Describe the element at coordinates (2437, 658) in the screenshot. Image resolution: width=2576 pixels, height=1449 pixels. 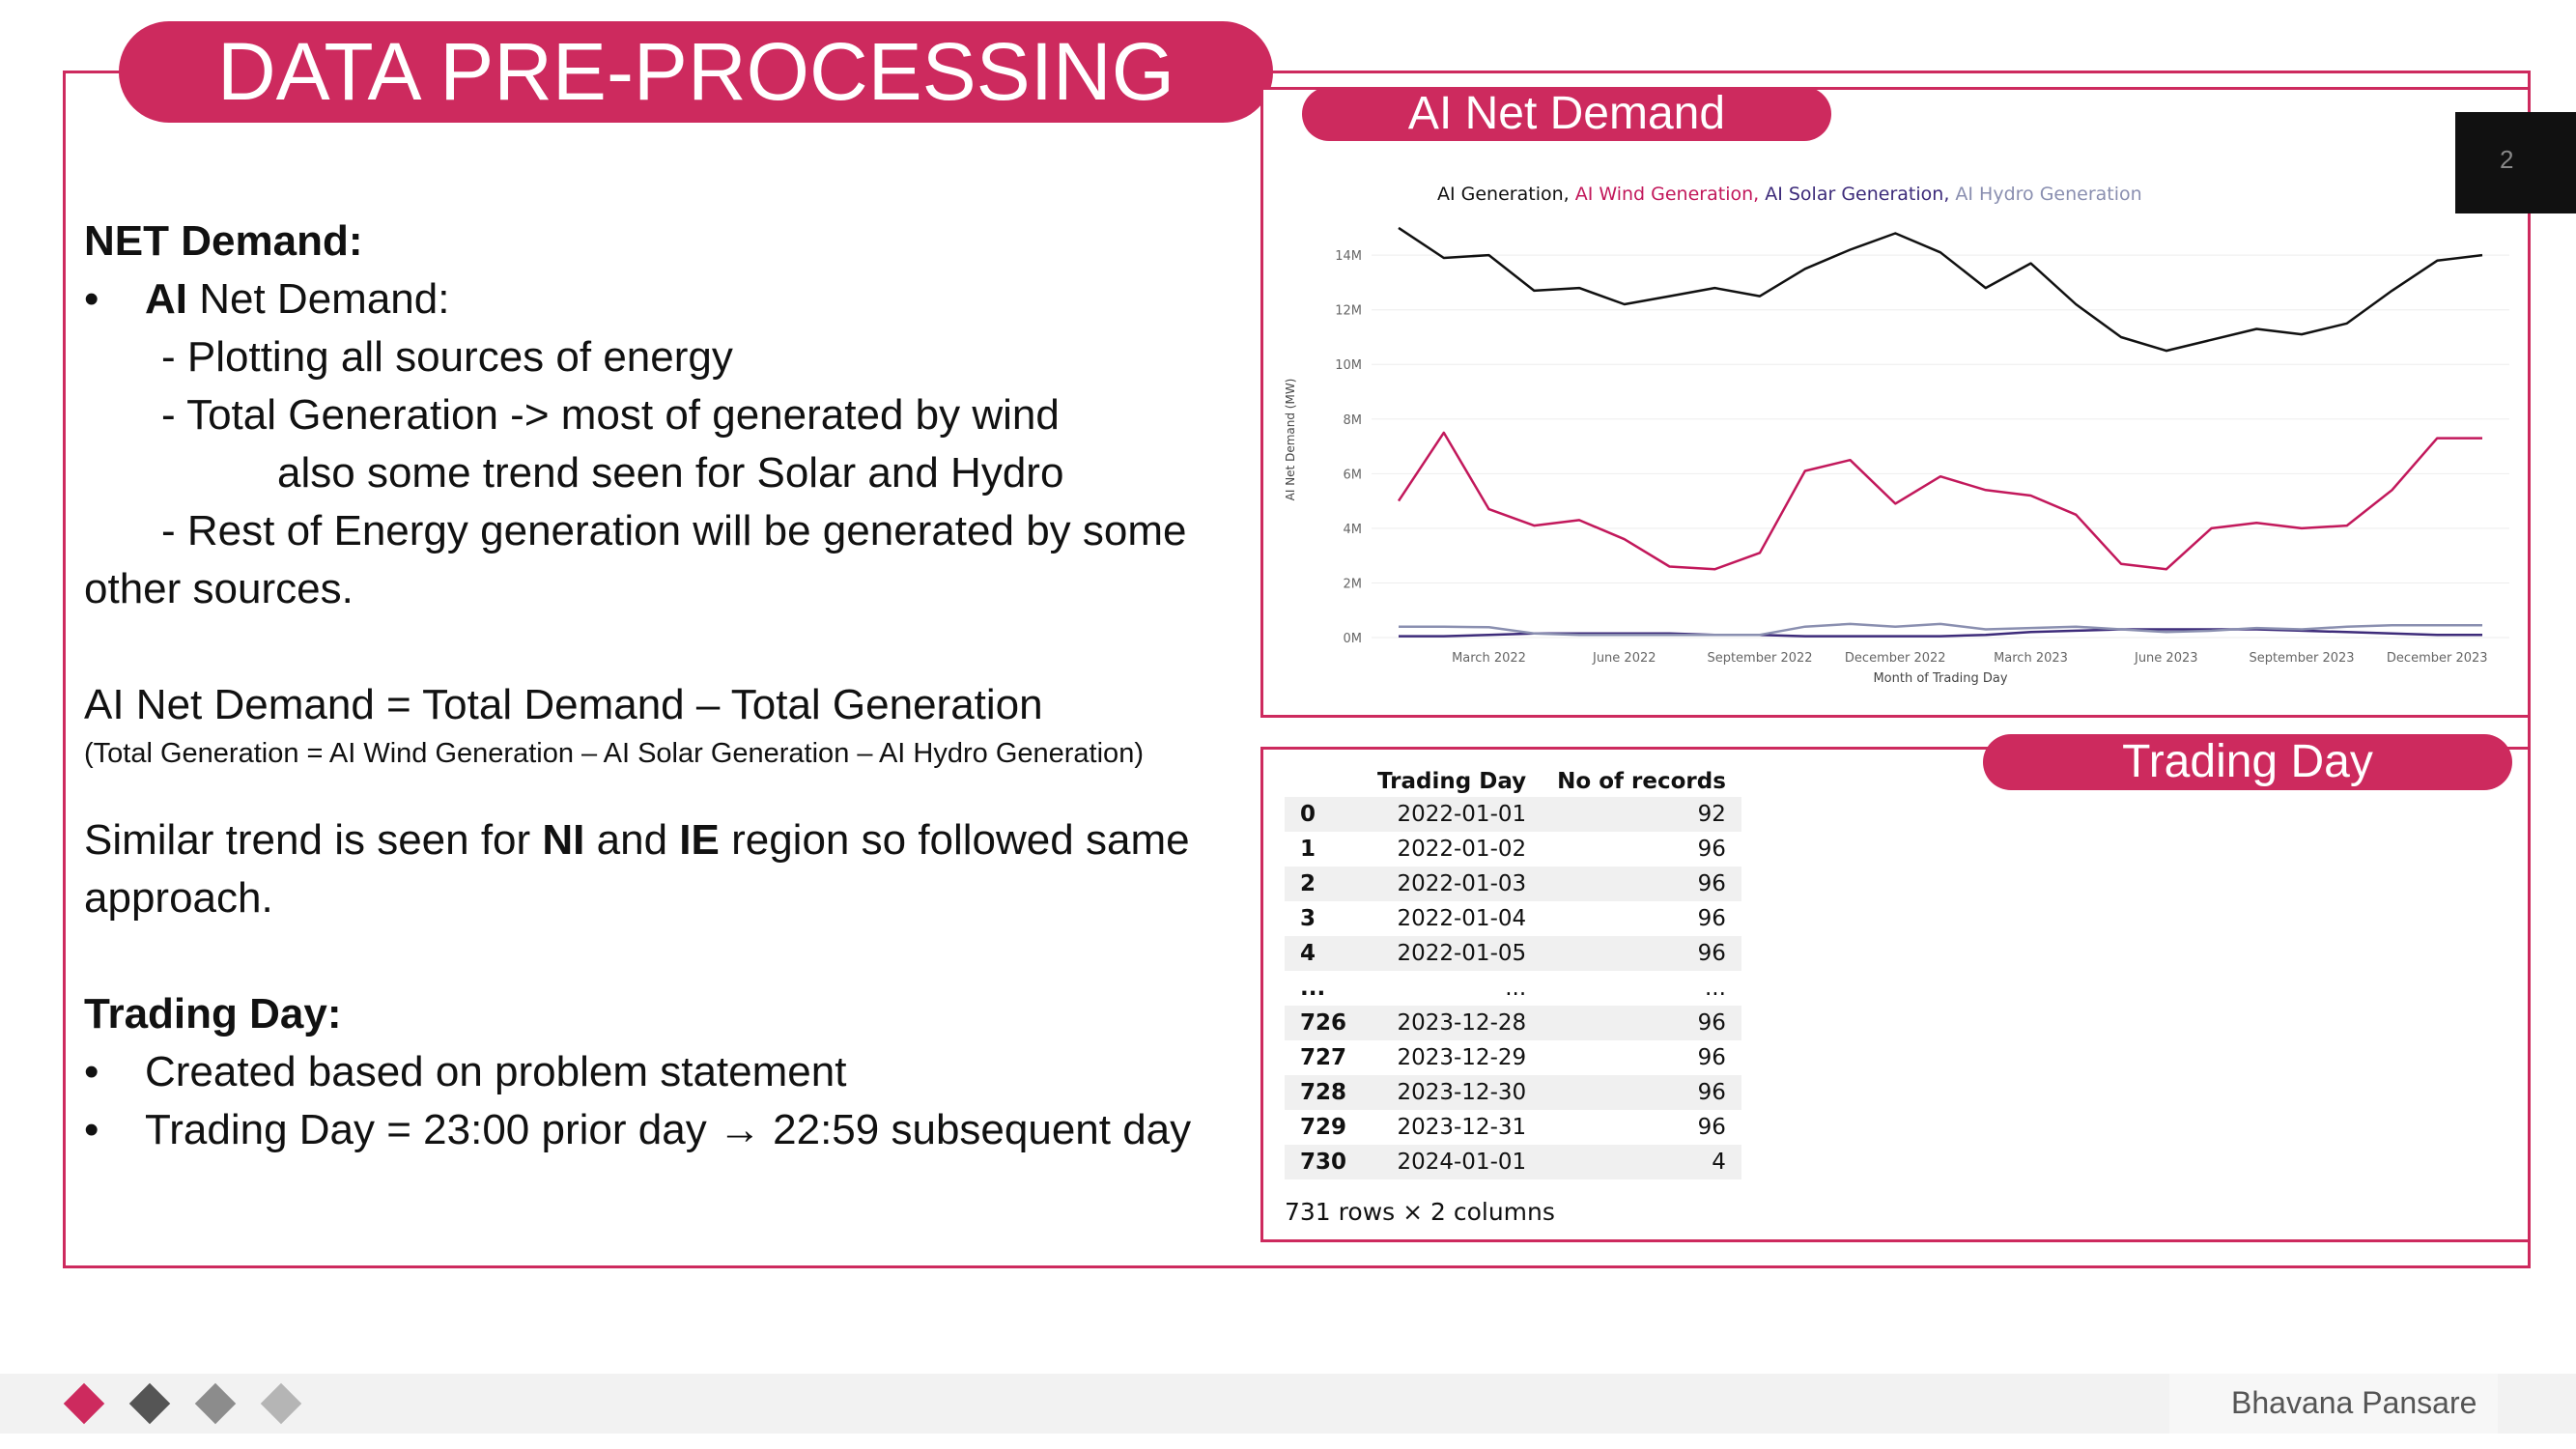
I see `x-tick-label: December 2023` at that location.